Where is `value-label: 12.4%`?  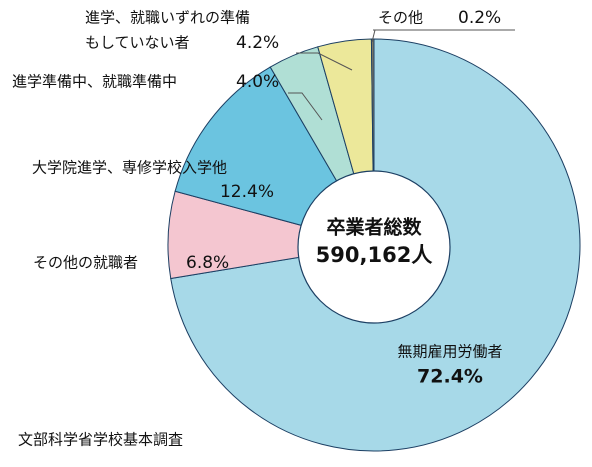 value-label: 12.4% is located at coordinates (247, 192).